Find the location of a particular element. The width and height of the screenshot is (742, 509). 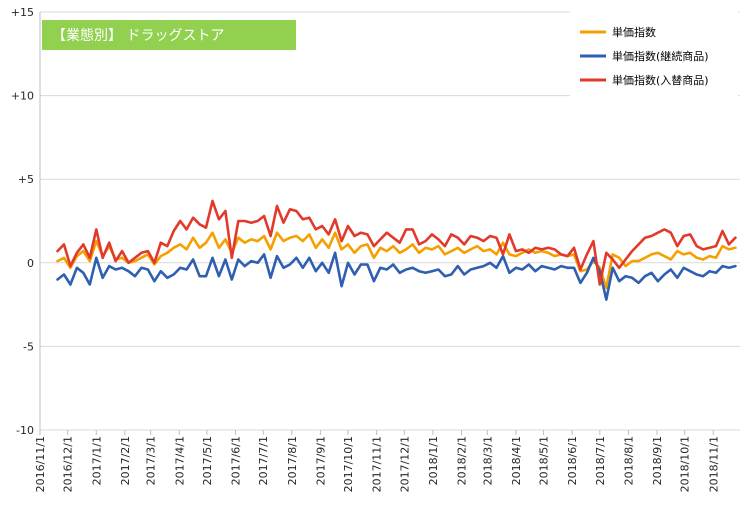

x-tick-label: 2018/10/1 is located at coordinates (685, 464).